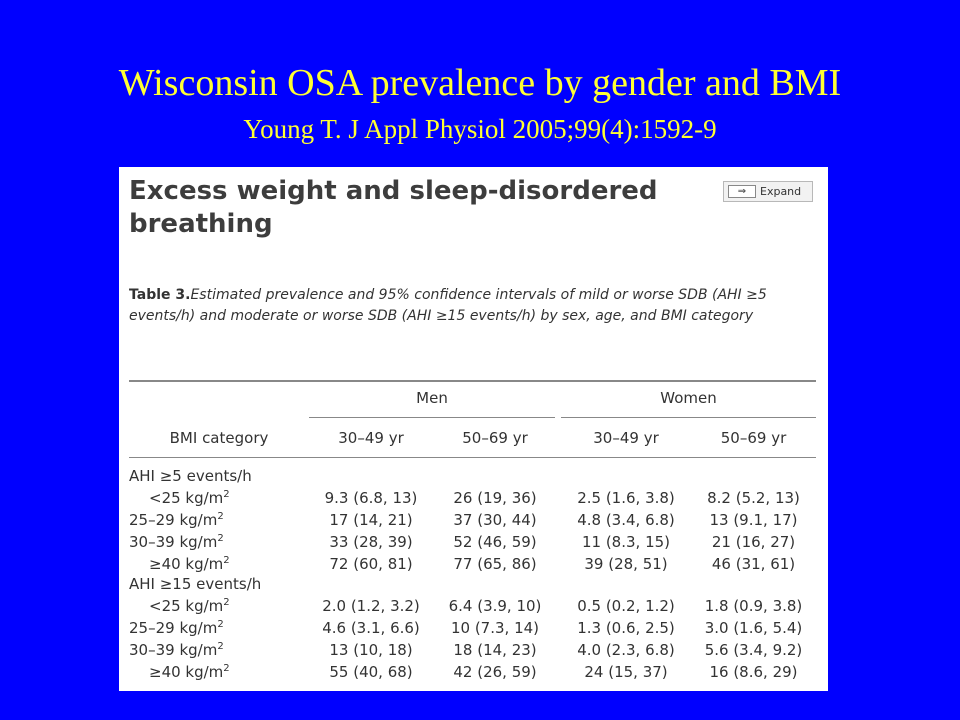  What do you see at coordinates (371, 520) in the screenshot?
I see `table-cell: 17 (14, 21)` at bounding box center [371, 520].